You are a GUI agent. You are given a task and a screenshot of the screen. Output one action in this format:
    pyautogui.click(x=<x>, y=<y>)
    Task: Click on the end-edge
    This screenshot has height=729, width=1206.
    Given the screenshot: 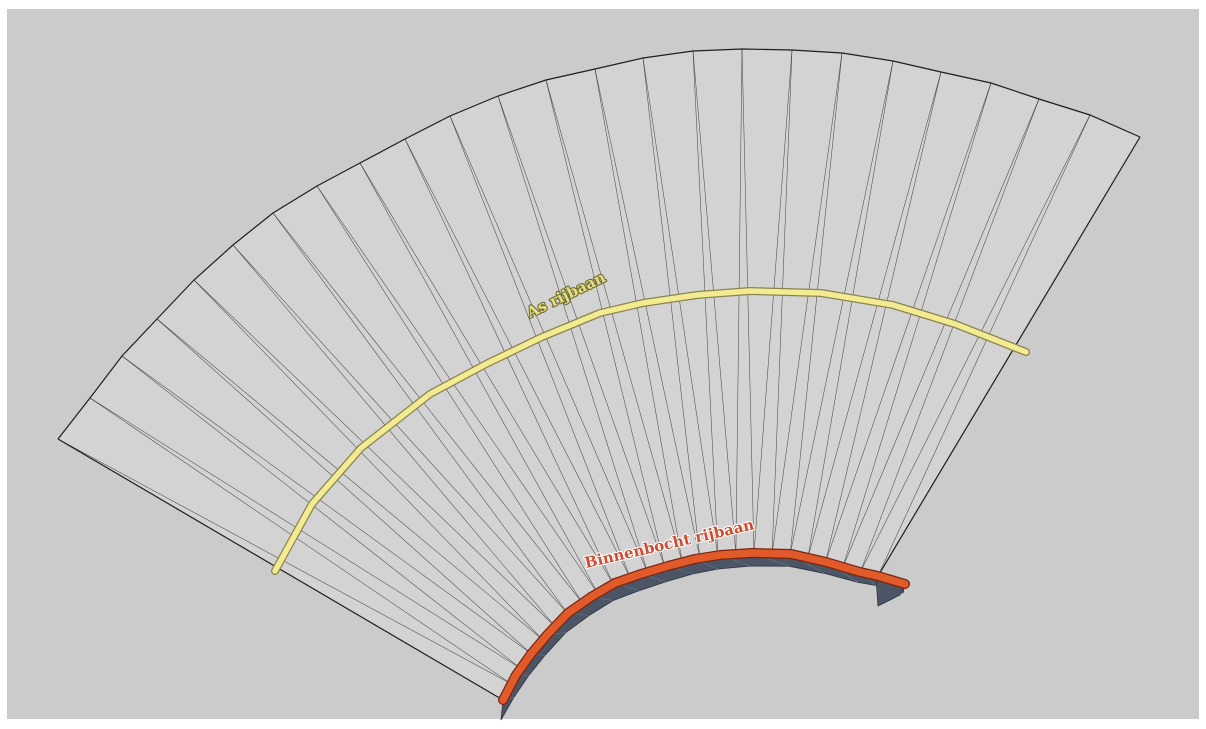 What is the action you would take?
    pyautogui.click(x=1009, y=356)
    